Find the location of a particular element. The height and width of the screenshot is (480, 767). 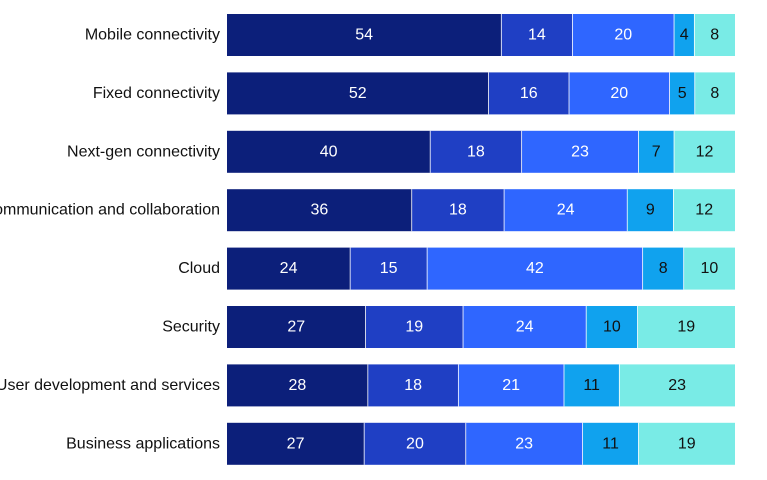

value-label: 4 is located at coordinates (684, 35).